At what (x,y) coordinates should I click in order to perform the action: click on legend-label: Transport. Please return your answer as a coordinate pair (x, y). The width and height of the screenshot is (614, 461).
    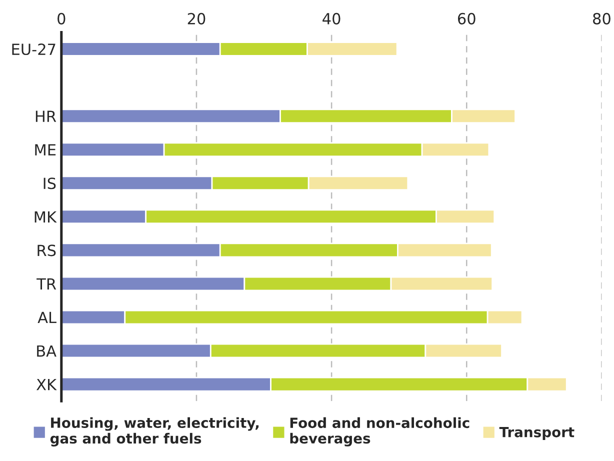
    Looking at the image, I should click on (536, 433).